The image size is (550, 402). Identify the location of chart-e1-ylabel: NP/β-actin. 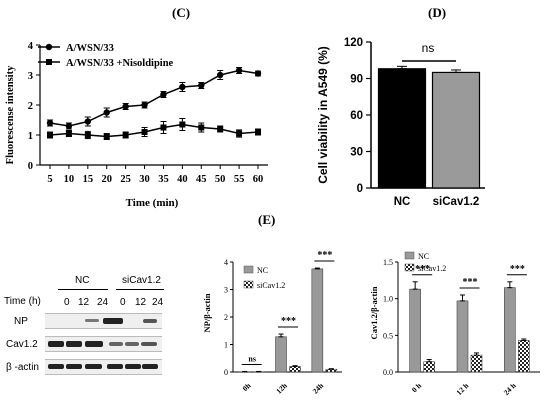
(207, 312).